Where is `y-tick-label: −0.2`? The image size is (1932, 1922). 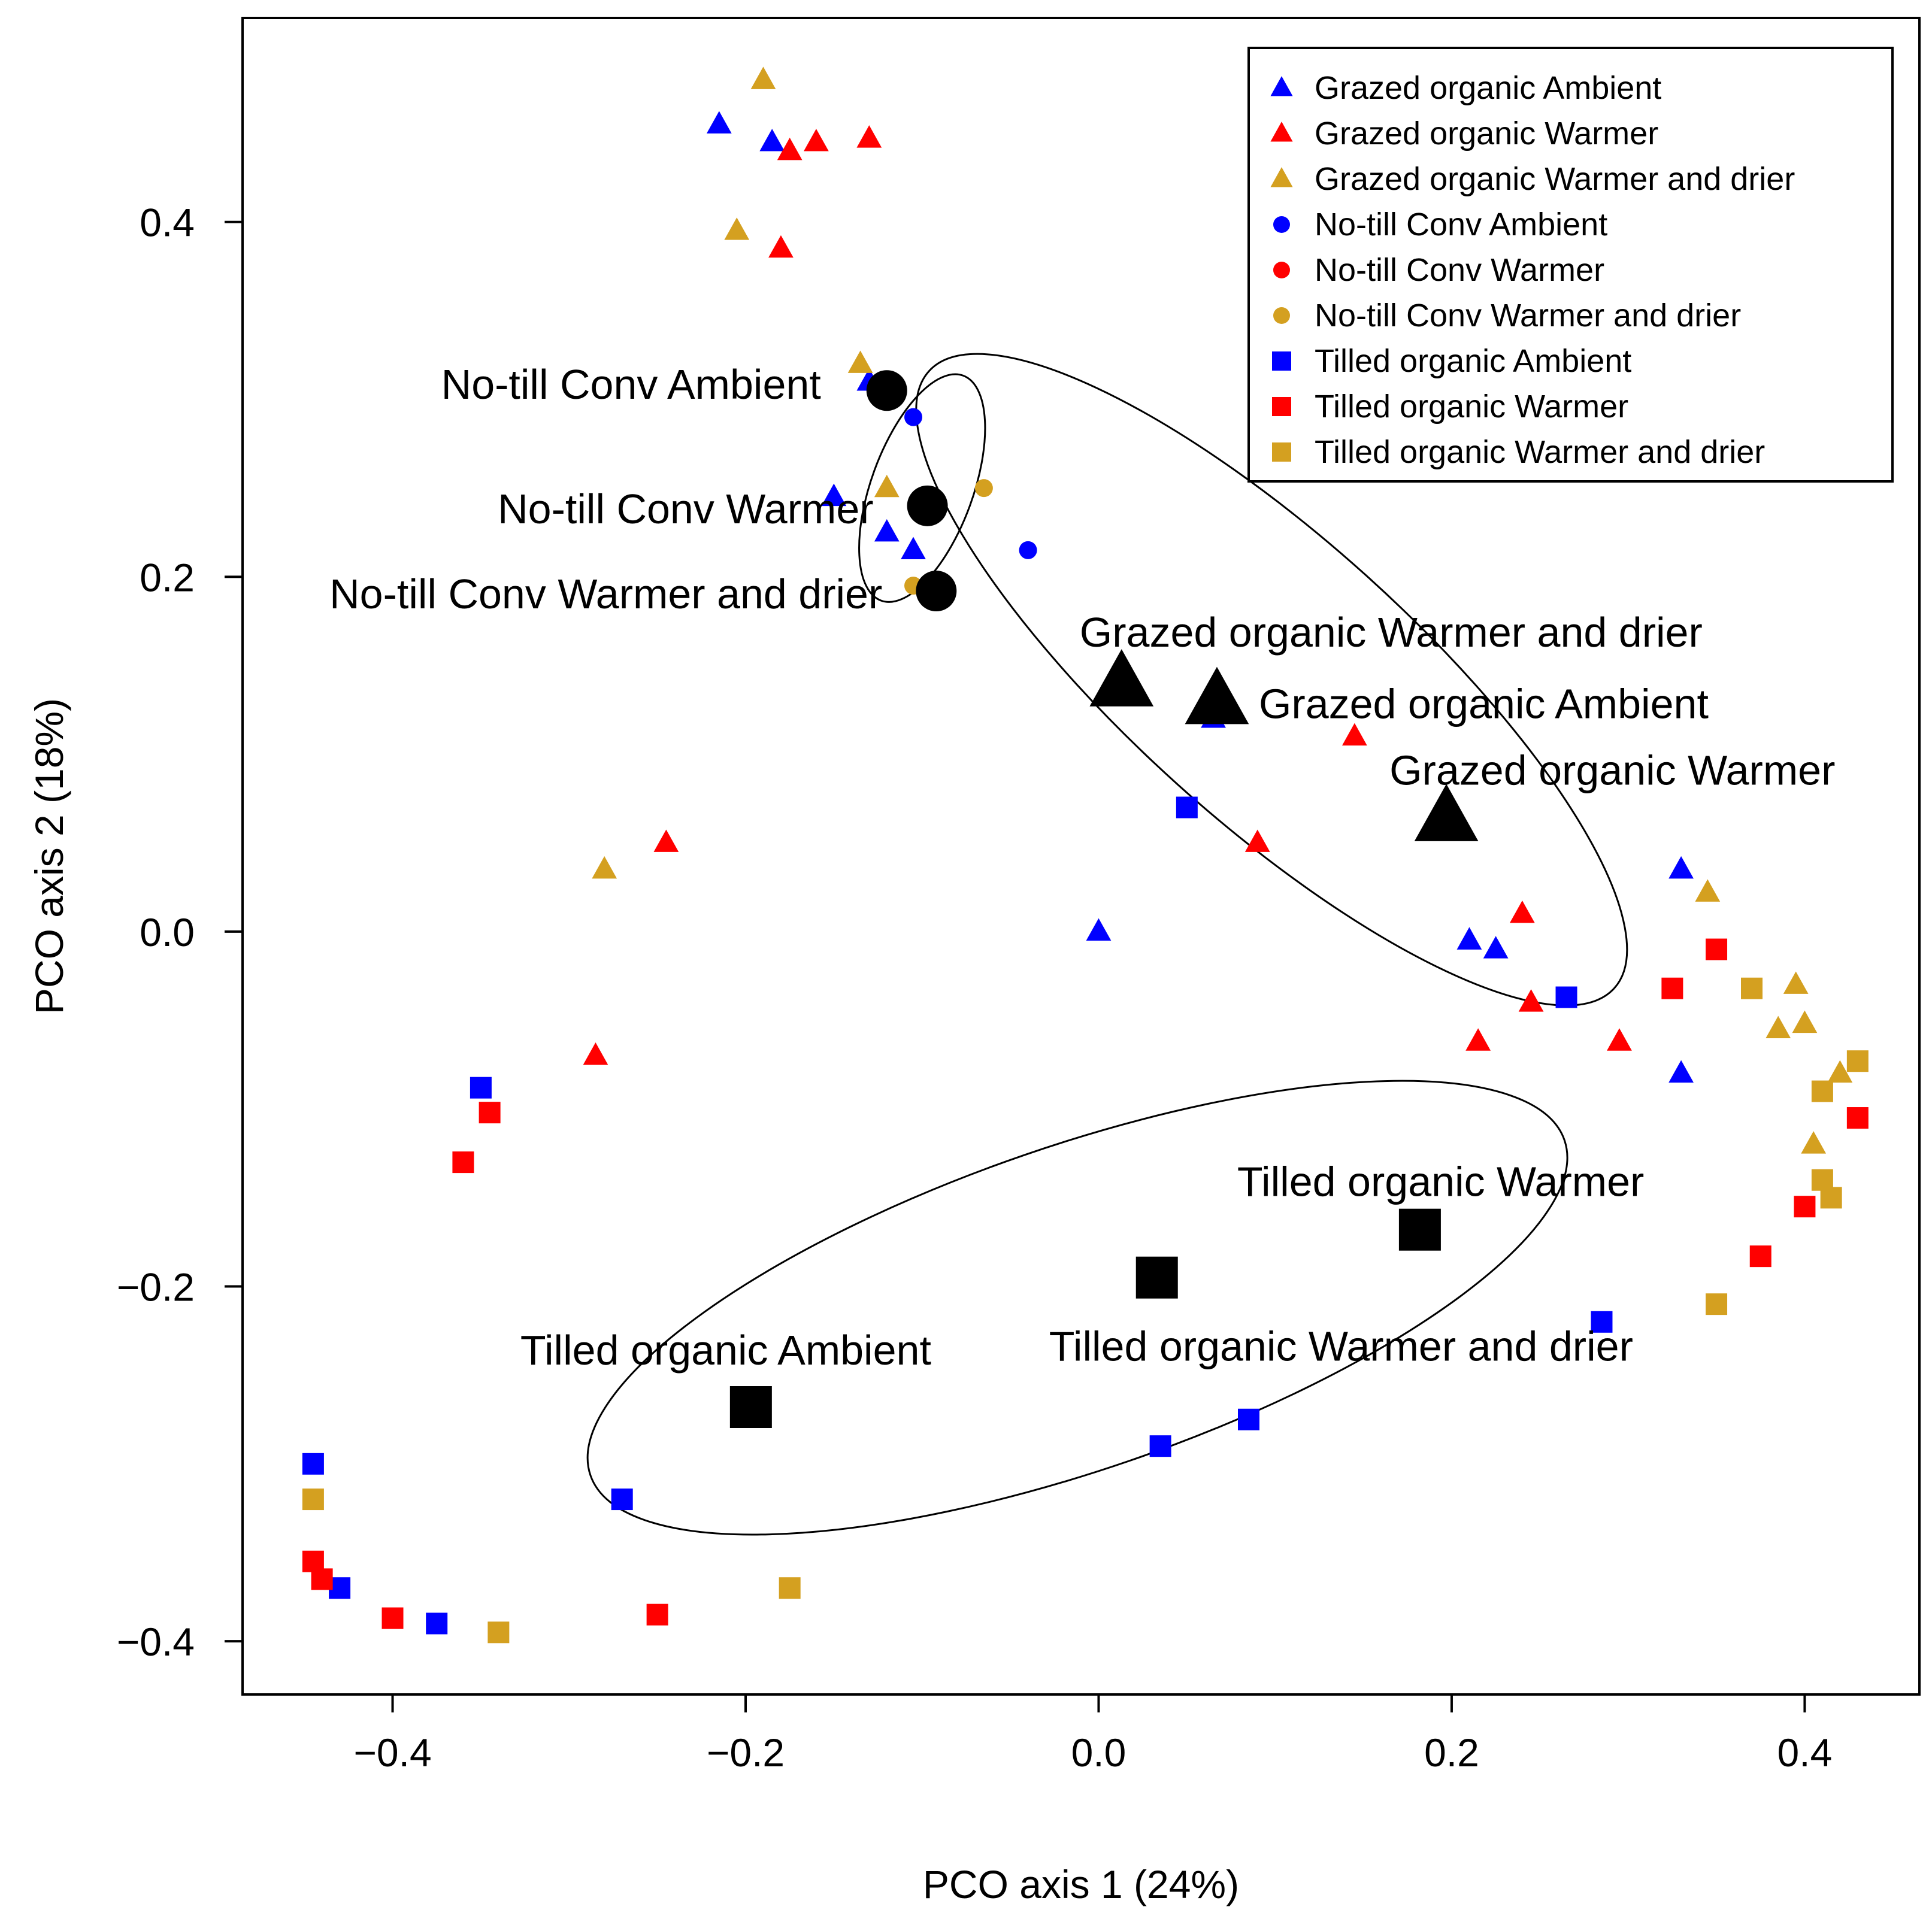 y-tick-label: −0.2 is located at coordinates (156, 1287).